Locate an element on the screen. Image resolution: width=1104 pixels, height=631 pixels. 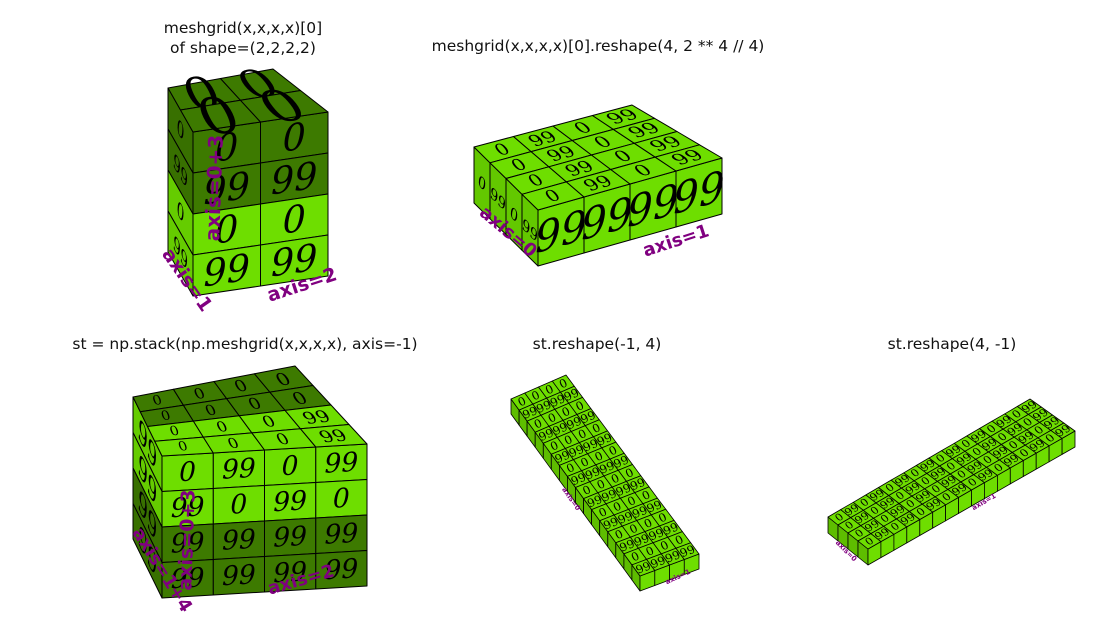
panel-4-title: st.reshape(-1, 4) is located at coordinates (597, 344).